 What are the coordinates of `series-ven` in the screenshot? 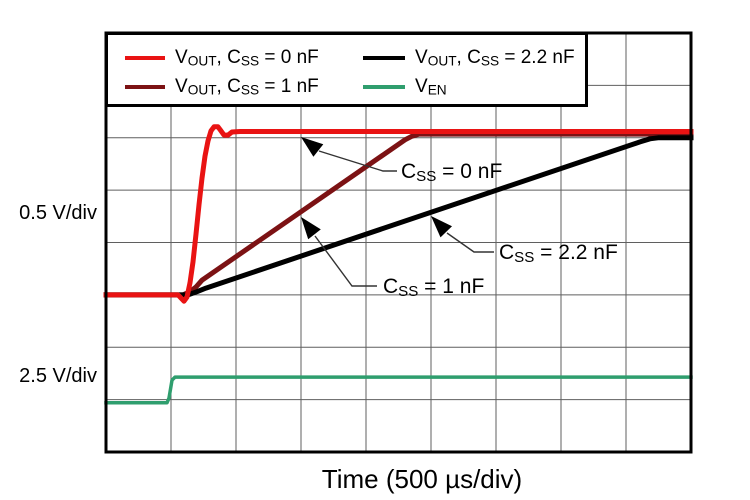 It's located at (398, 390).